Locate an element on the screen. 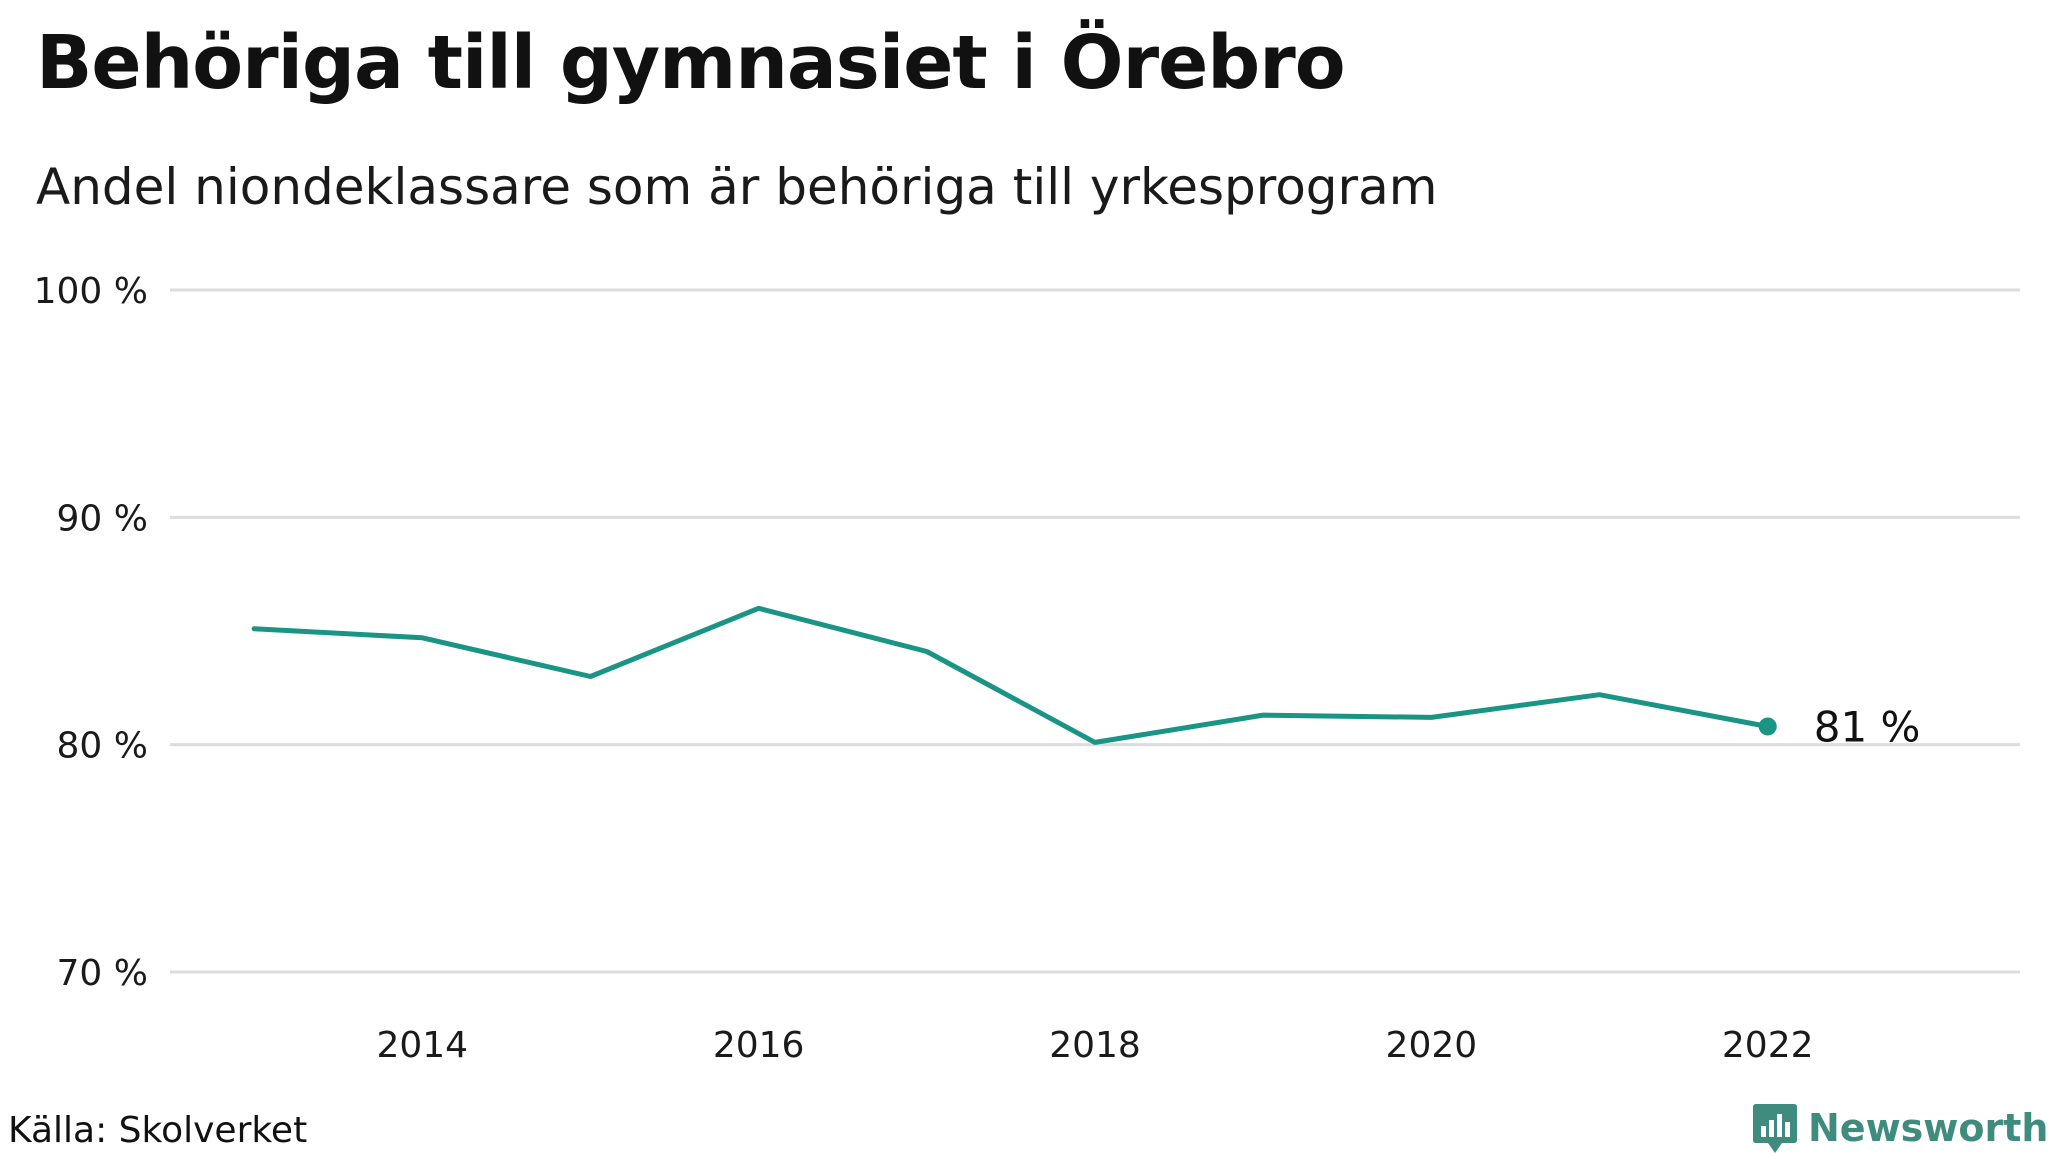 This screenshot has height=1156, width=2048. end-value-label: 81 % is located at coordinates (1867, 726).